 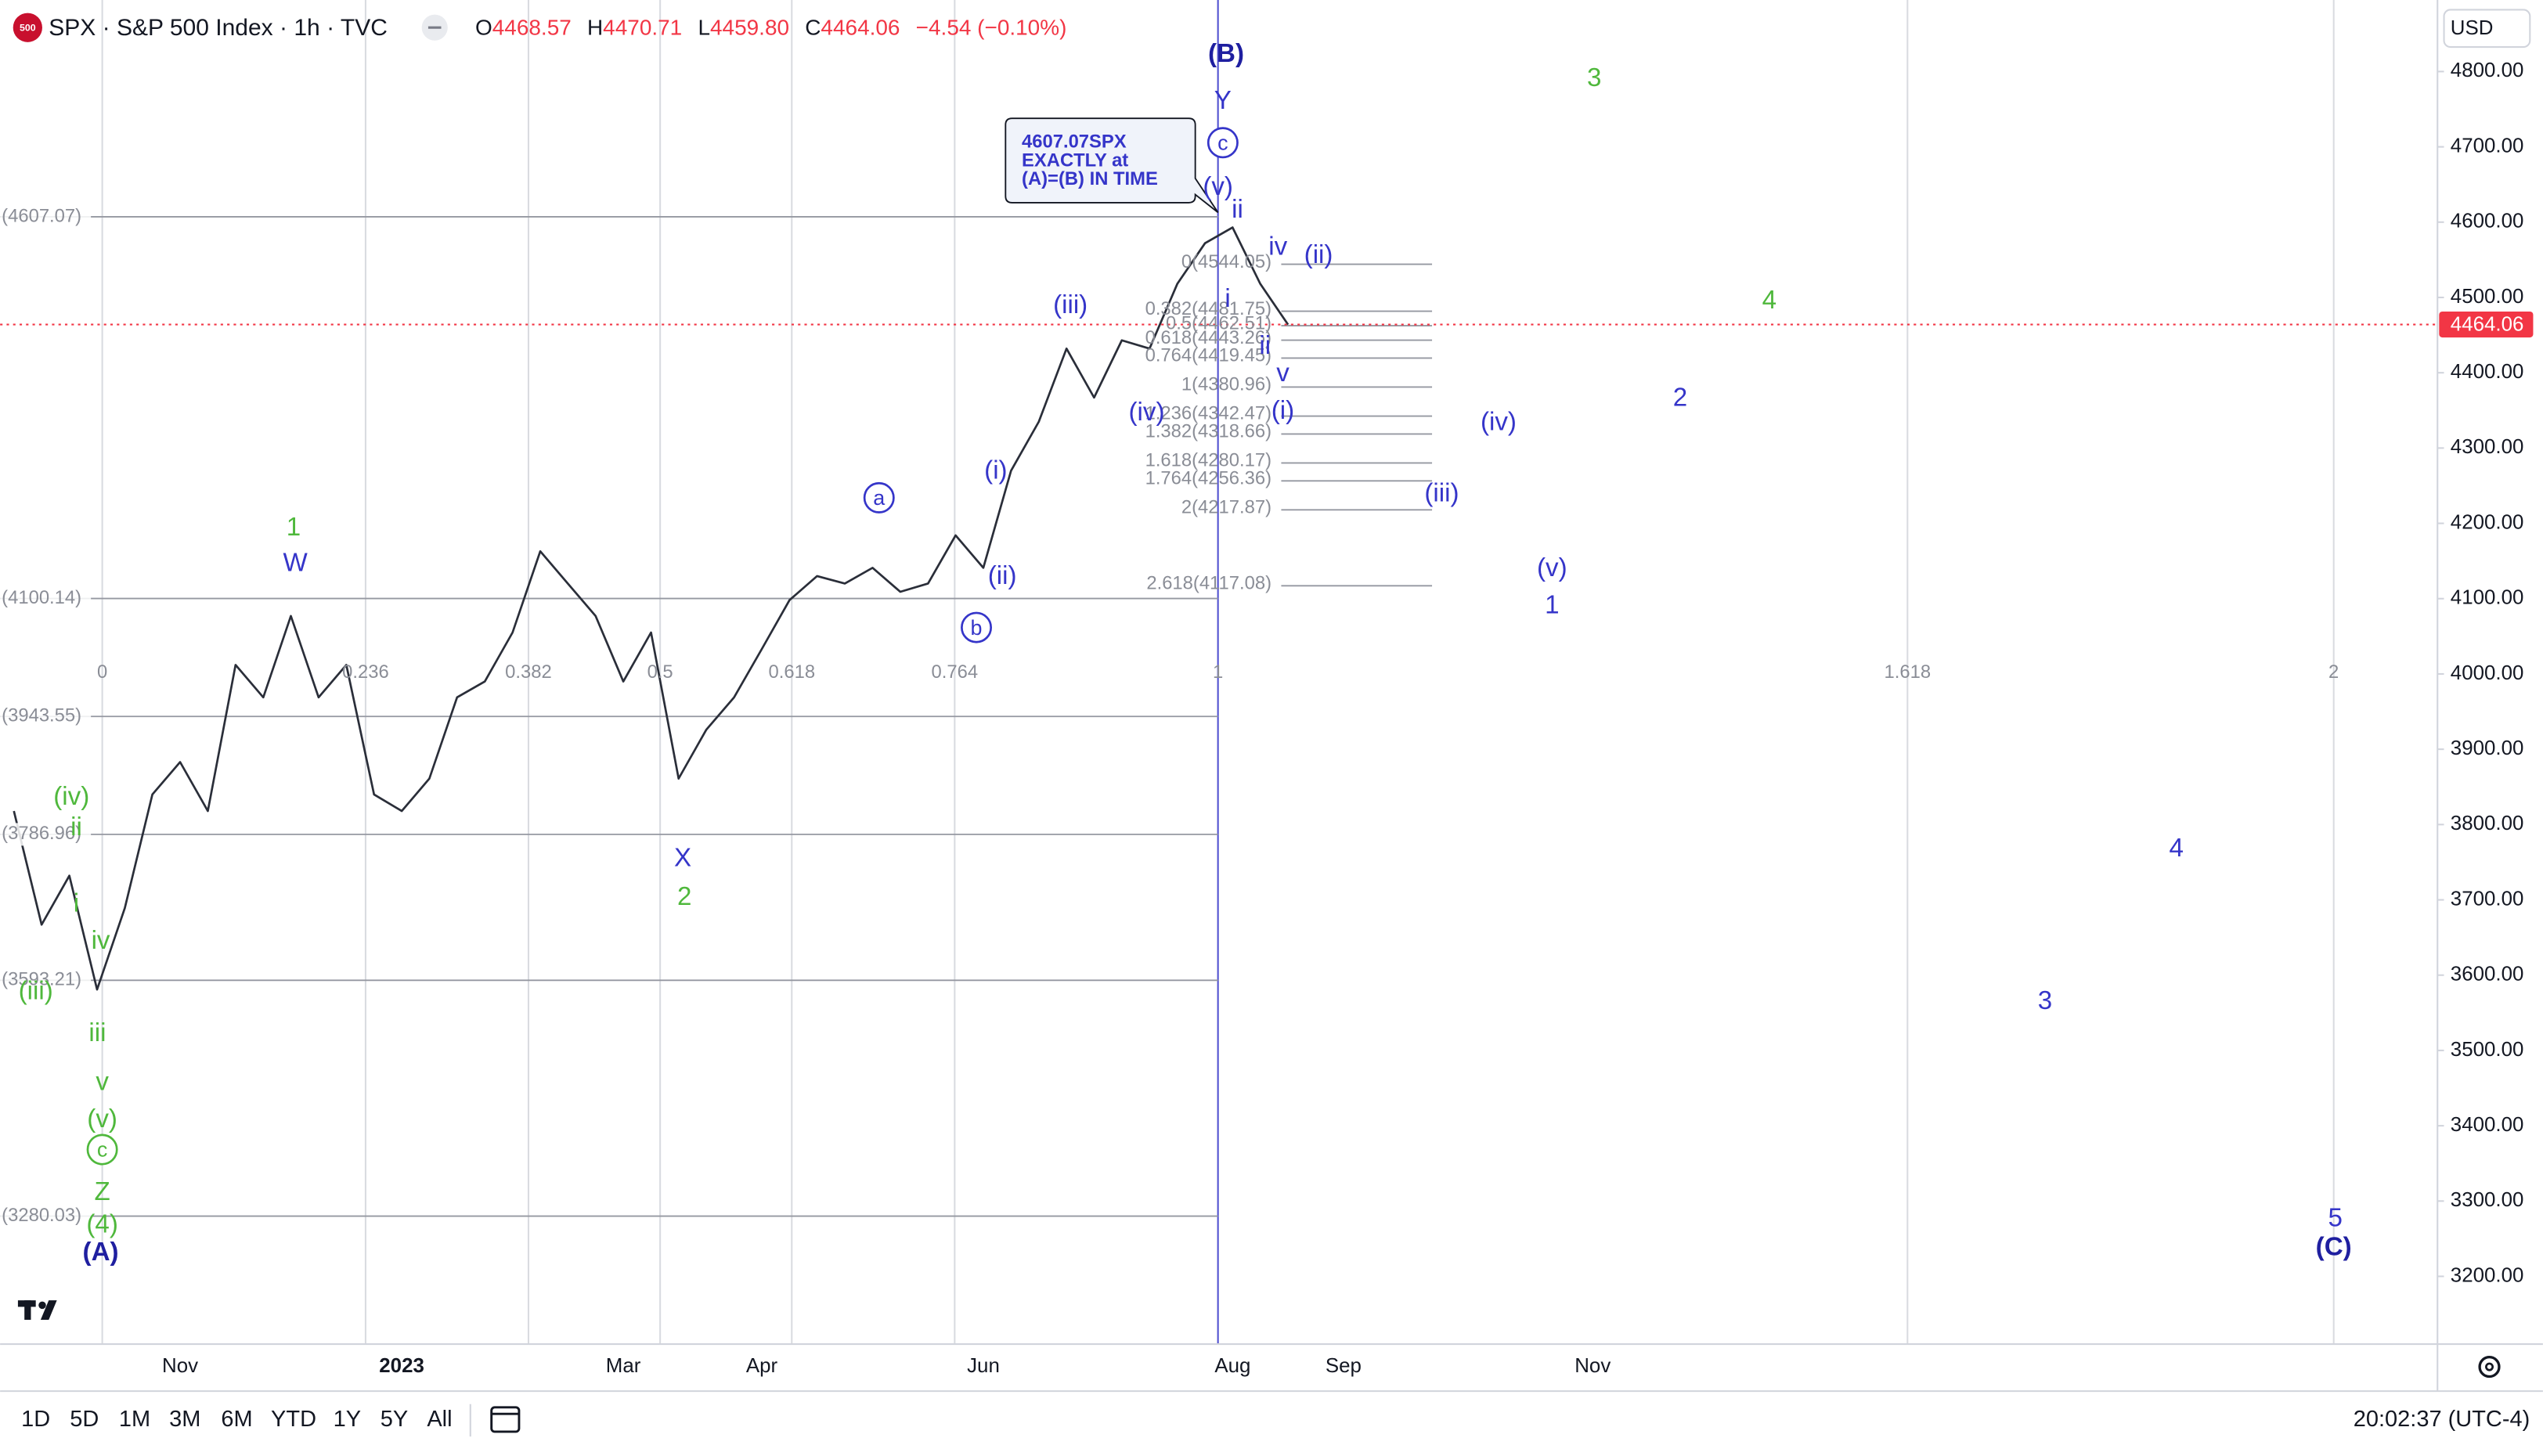 I want to click on price-level-label: (3943.55), so click(x=41, y=715).